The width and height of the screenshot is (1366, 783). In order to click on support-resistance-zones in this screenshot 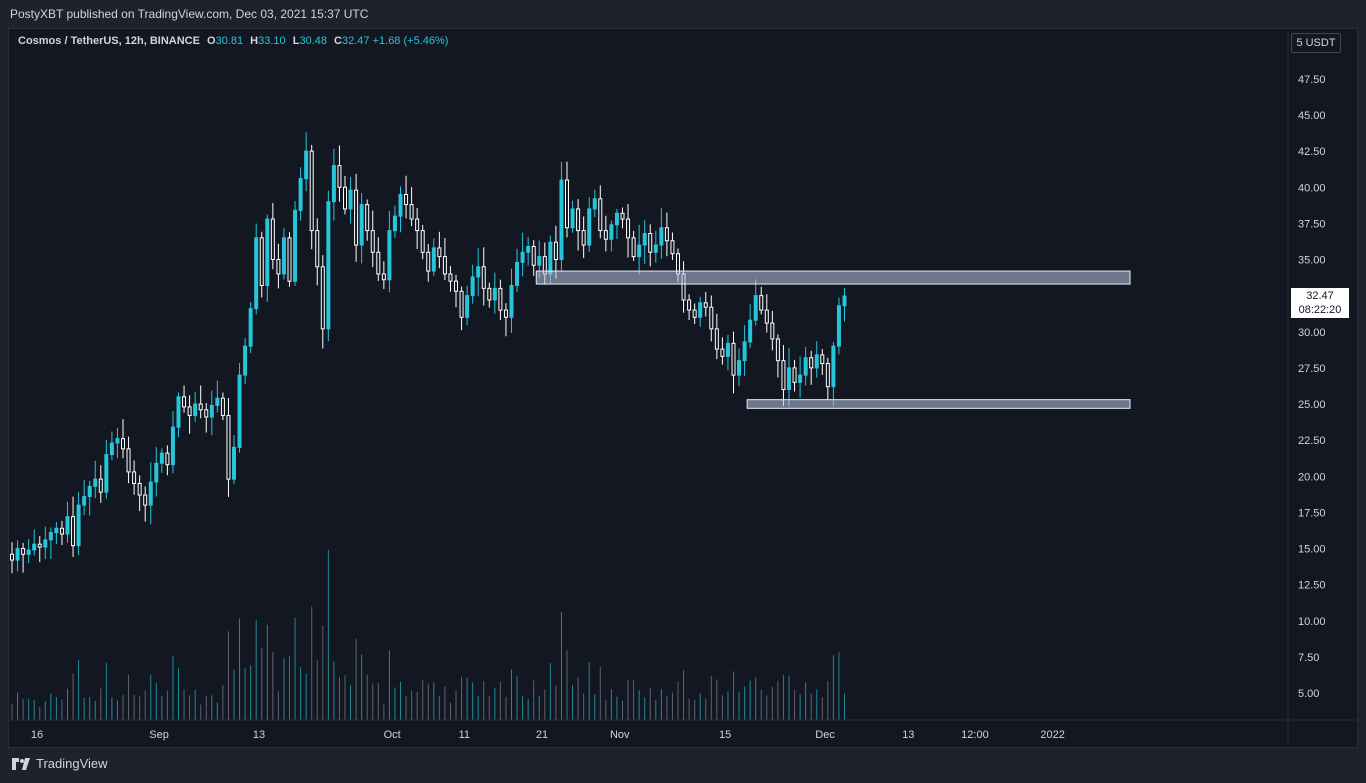, I will do `click(833, 339)`.